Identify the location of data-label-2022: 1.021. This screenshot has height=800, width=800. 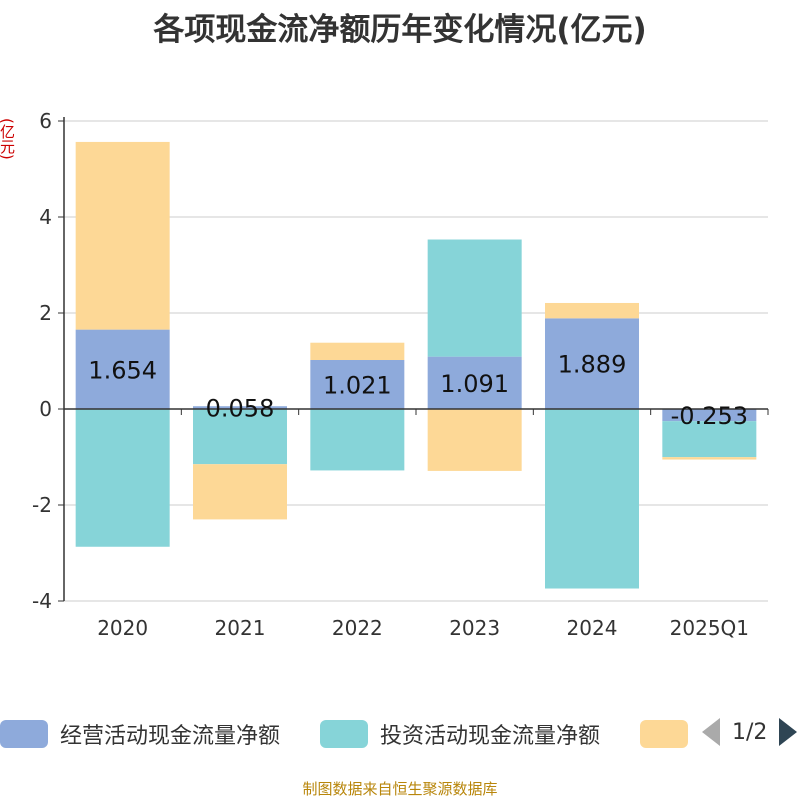
(357, 385).